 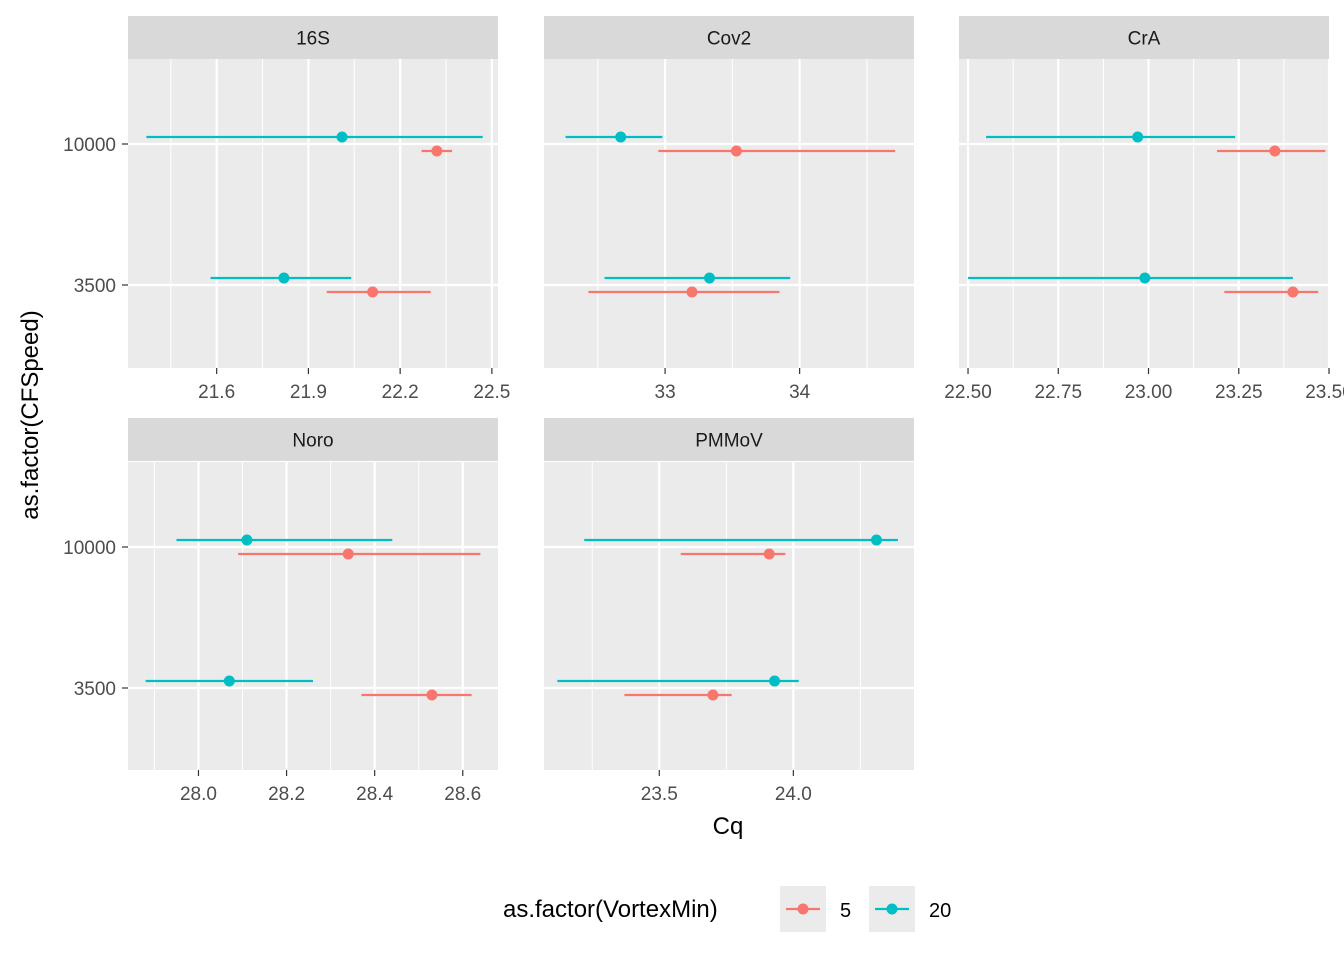 I want to click on x-tick-label: 22.75, so click(x=1058, y=392).